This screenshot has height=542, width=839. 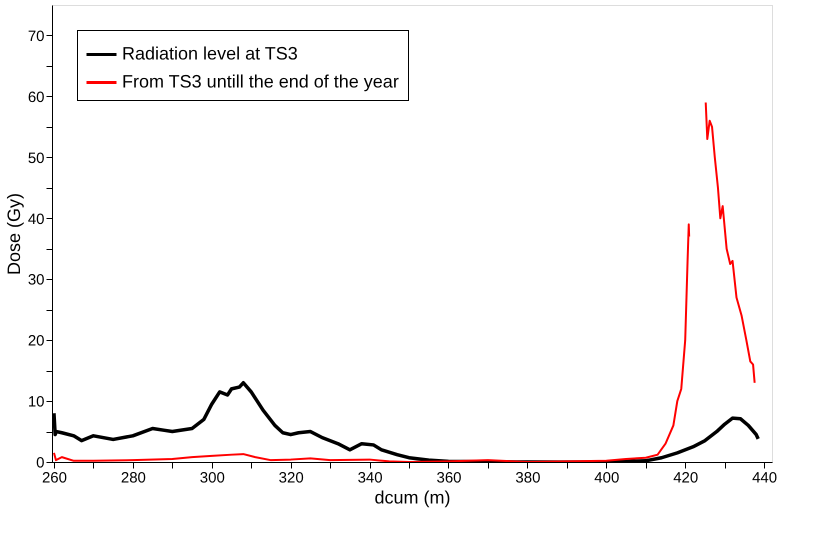 What do you see at coordinates (607, 478) in the screenshot?
I see `x-tick-label: 400` at bounding box center [607, 478].